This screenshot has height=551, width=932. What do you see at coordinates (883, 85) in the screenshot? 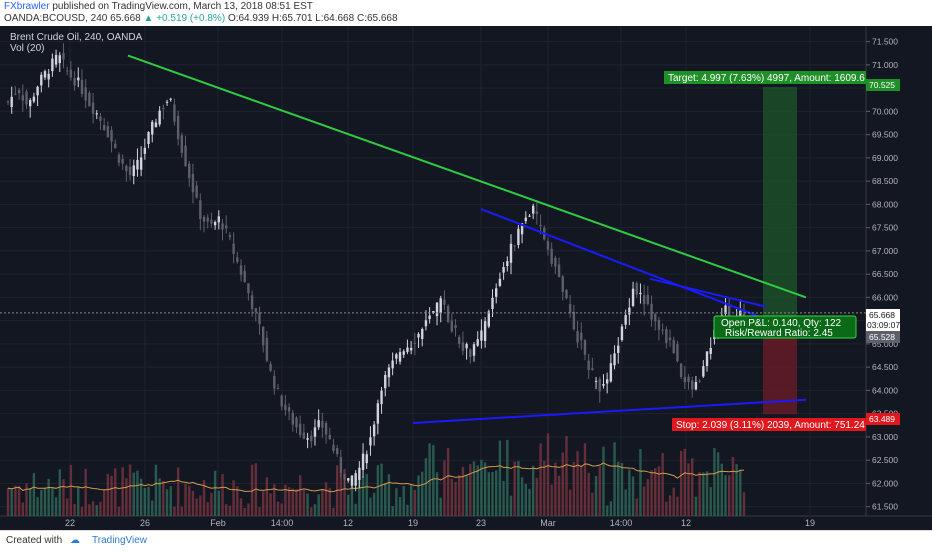
I see `target-price-tag: 70.525` at bounding box center [883, 85].